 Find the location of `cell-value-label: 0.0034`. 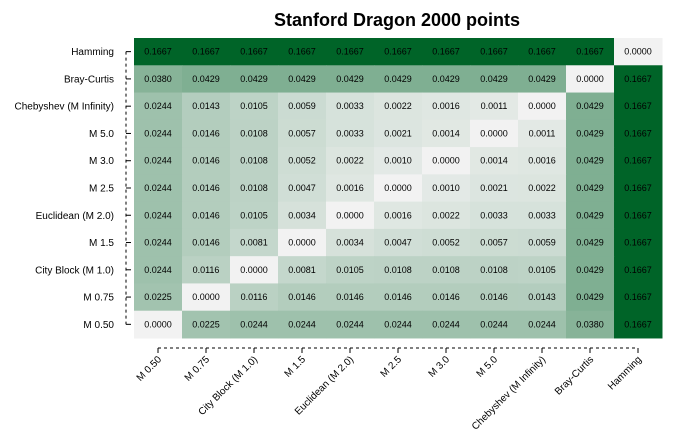

cell-value-label: 0.0034 is located at coordinates (350, 243).